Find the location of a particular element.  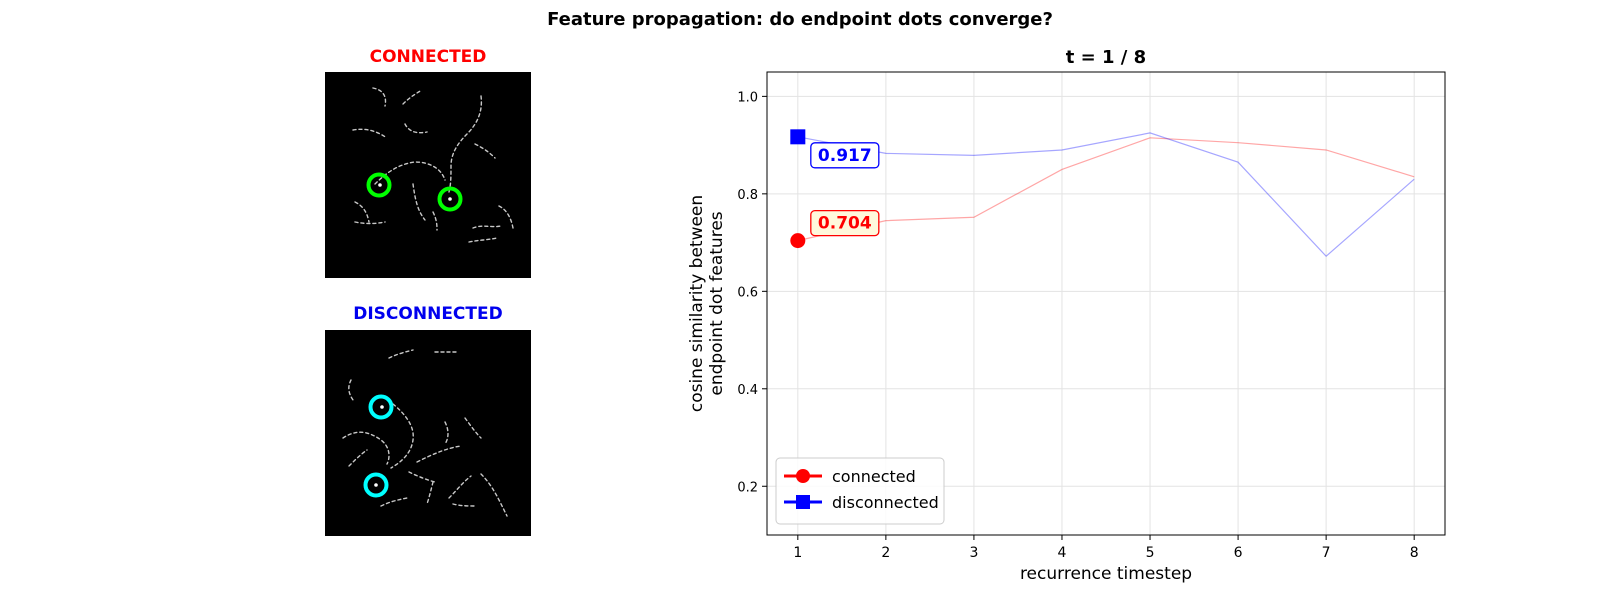

series-line-connected is located at coordinates (1106, 189).